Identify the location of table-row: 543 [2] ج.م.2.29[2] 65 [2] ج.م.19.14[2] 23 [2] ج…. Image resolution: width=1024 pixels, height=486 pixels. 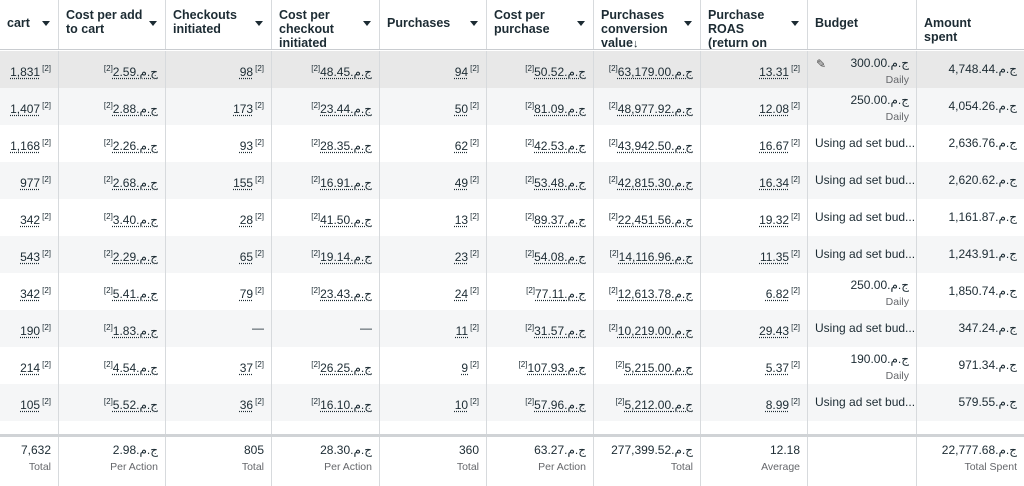
(512, 254).